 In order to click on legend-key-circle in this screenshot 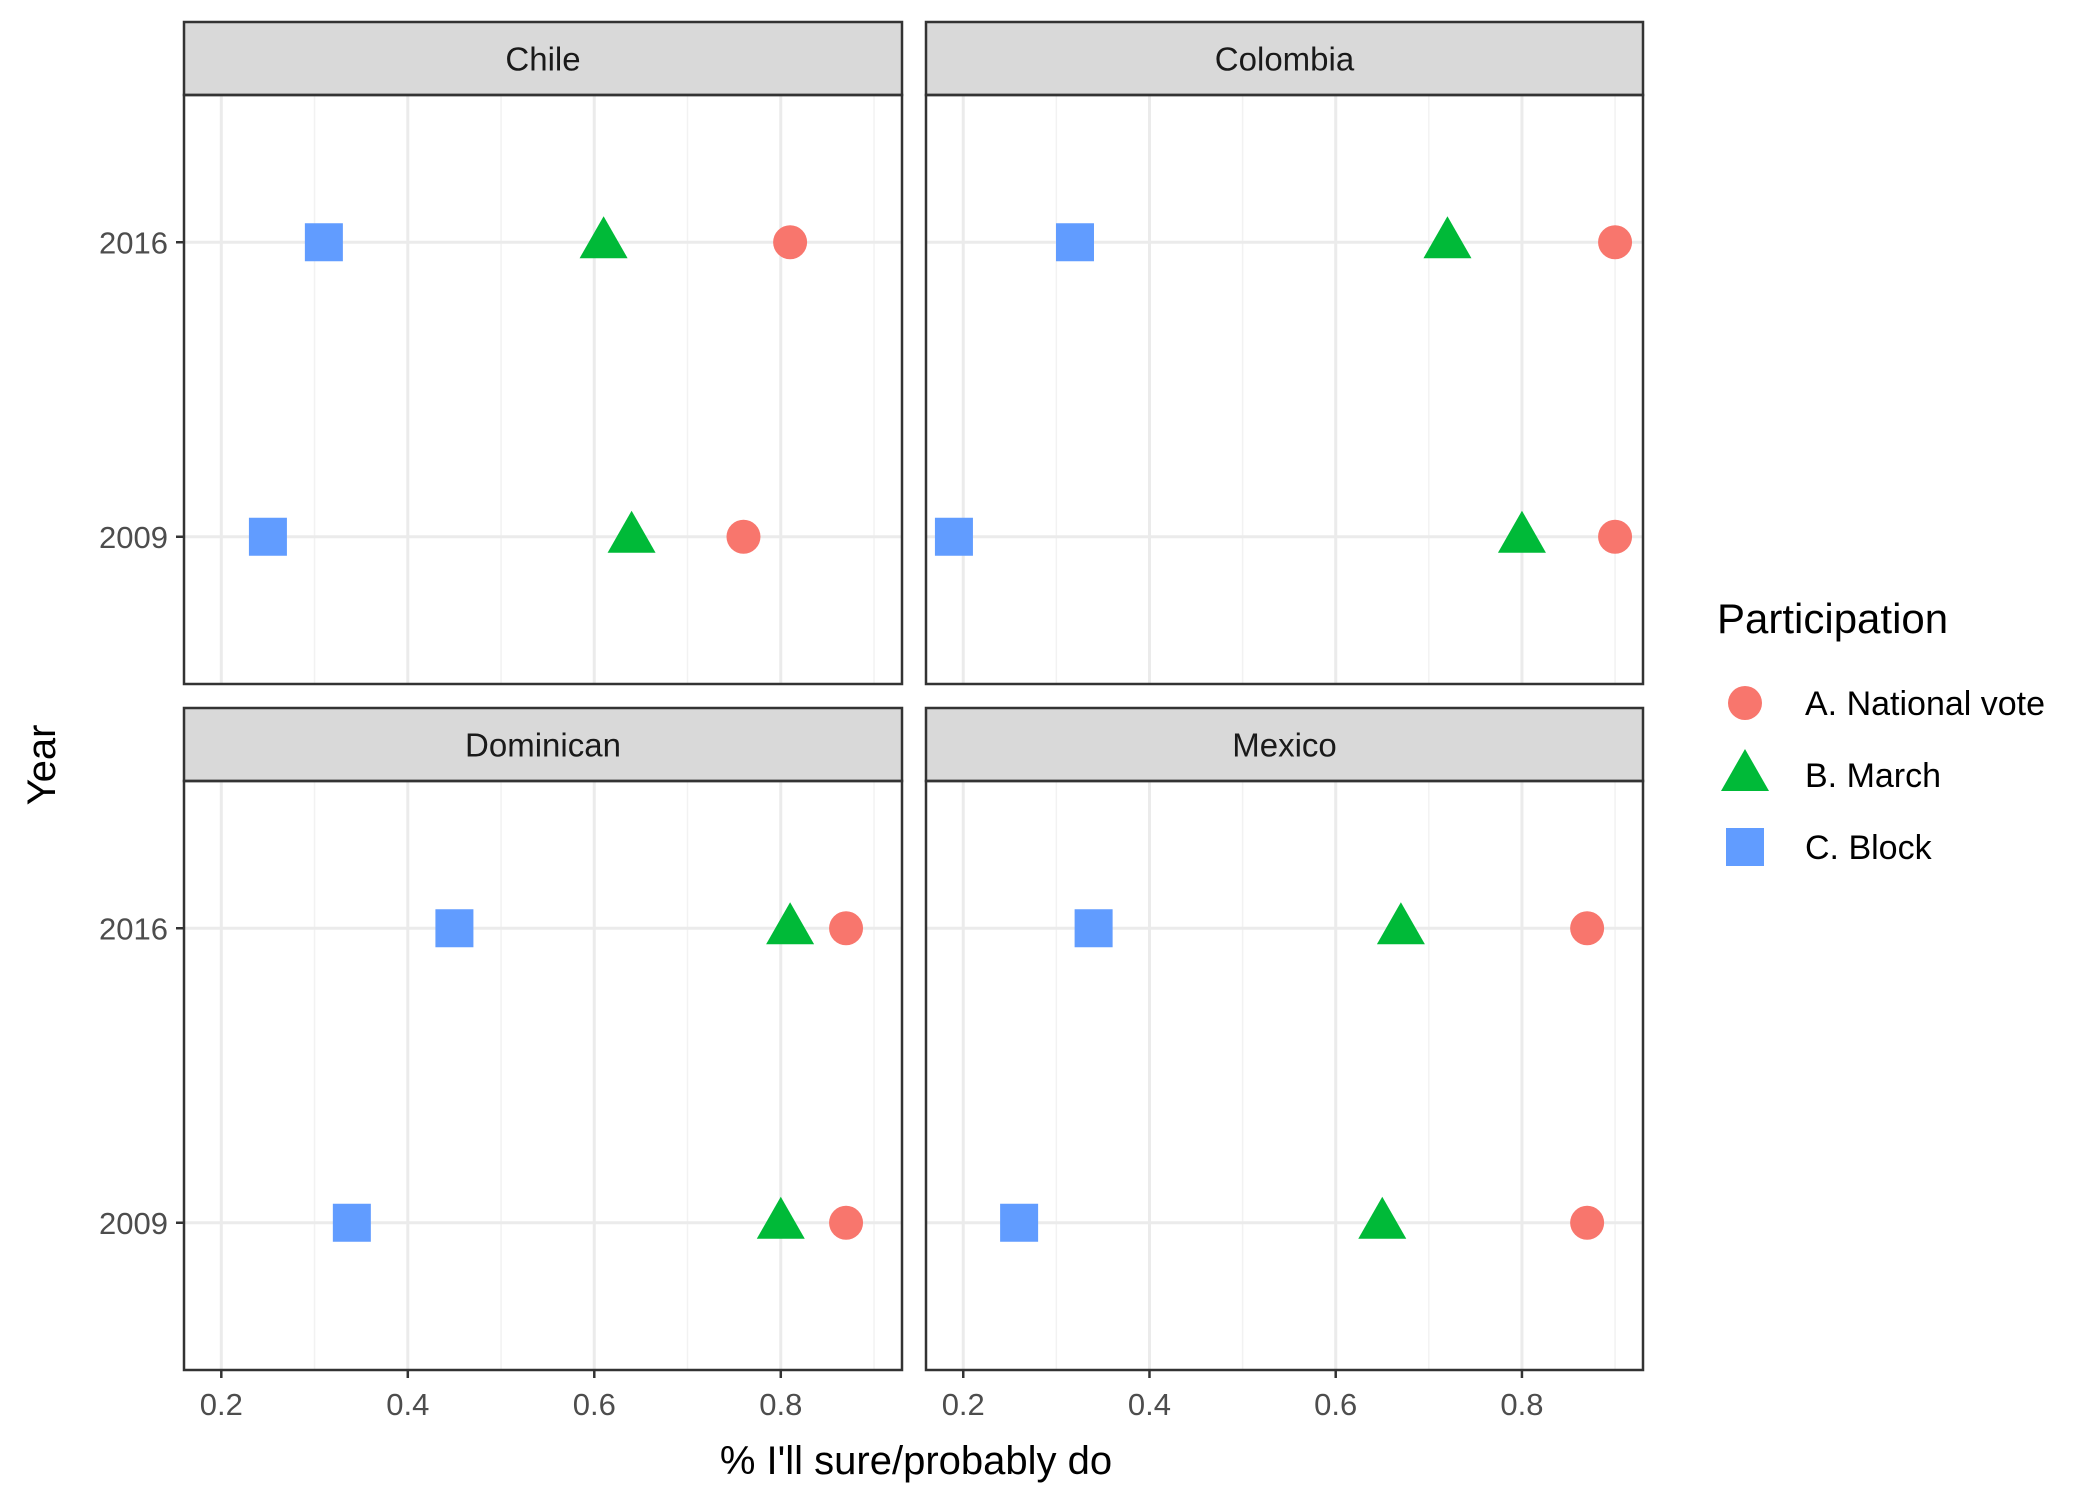, I will do `click(1745, 703)`.